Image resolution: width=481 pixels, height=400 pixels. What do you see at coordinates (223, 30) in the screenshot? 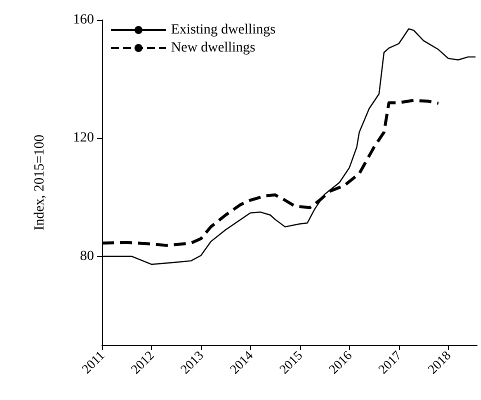
I see `legend-label: Existing dwellings` at bounding box center [223, 30].